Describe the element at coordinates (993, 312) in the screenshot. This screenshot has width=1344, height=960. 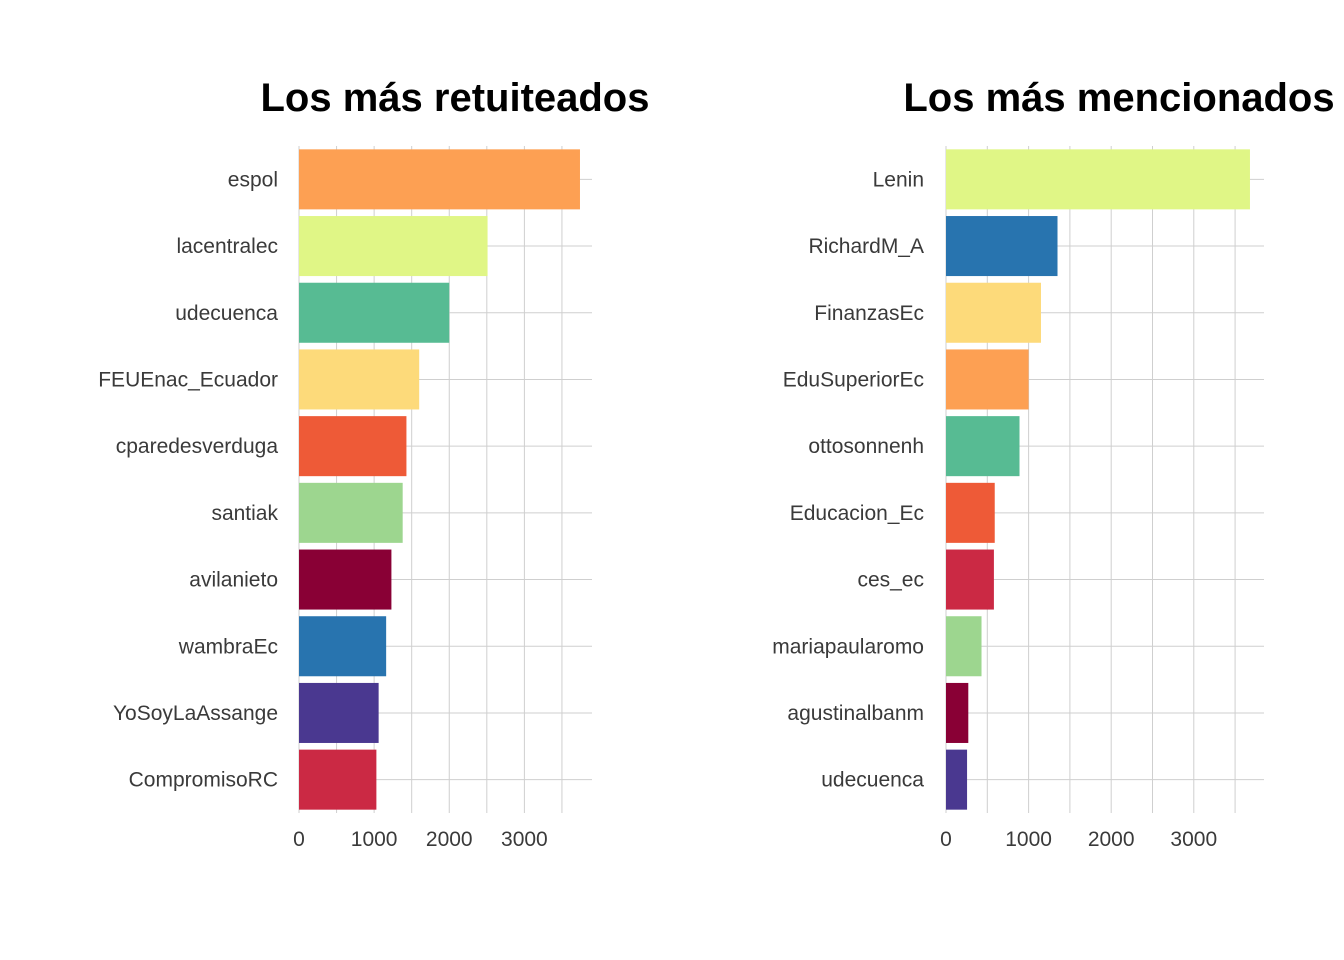
I see `mentioned-bar-FinanzasEc` at that location.